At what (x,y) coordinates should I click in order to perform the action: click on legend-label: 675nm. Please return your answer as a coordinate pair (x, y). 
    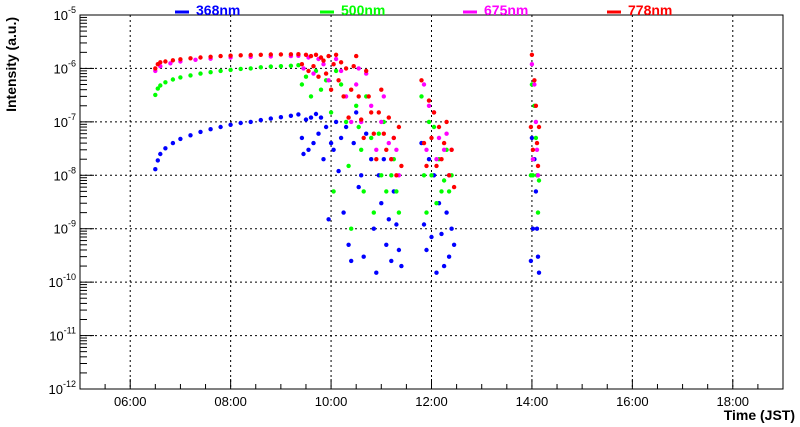
    Looking at the image, I should click on (506, 10).